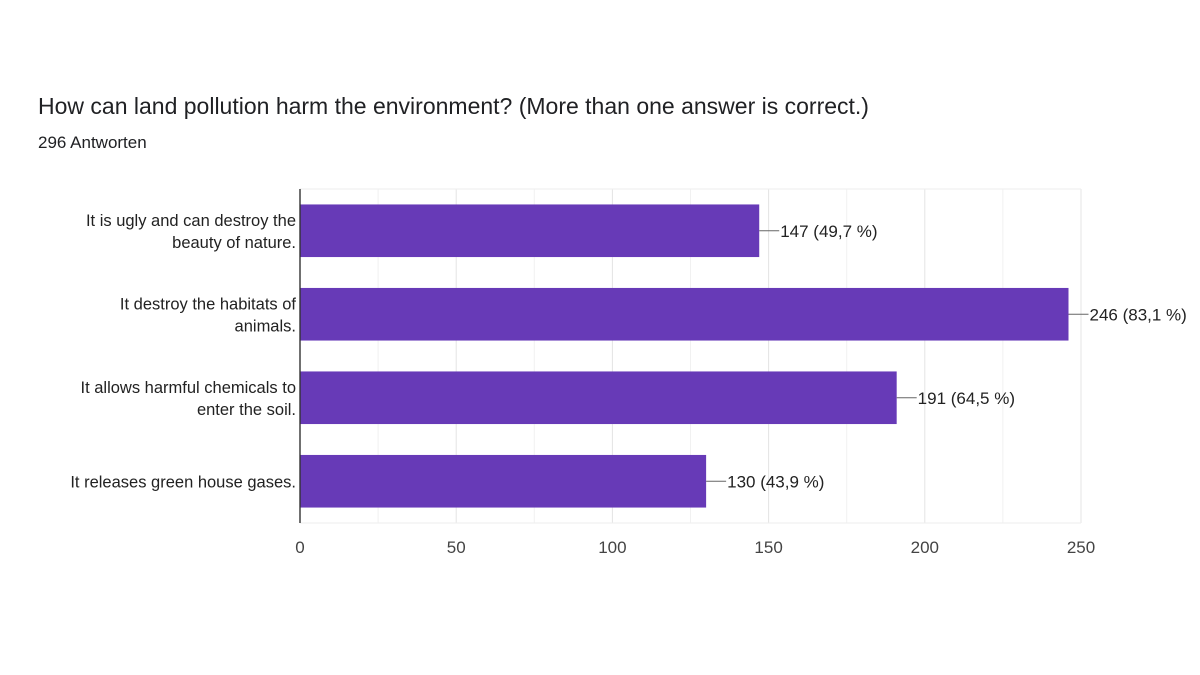 The image size is (1200, 675). What do you see at coordinates (768, 547) in the screenshot?
I see `x-tick-label: 150` at bounding box center [768, 547].